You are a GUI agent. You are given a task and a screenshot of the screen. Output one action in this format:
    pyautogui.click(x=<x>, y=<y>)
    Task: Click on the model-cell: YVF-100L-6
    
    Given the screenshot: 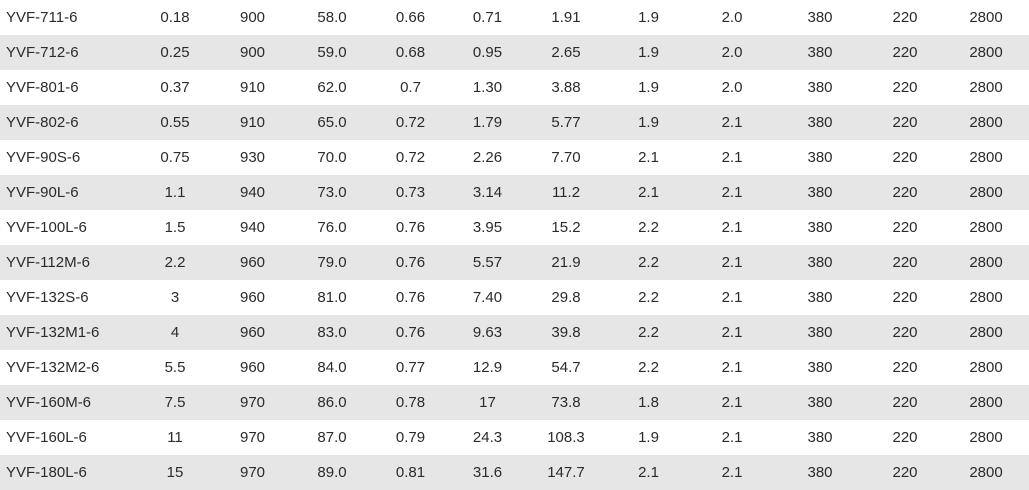 What is the action you would take?
    pyautogui.click(x=46, y=227)
    